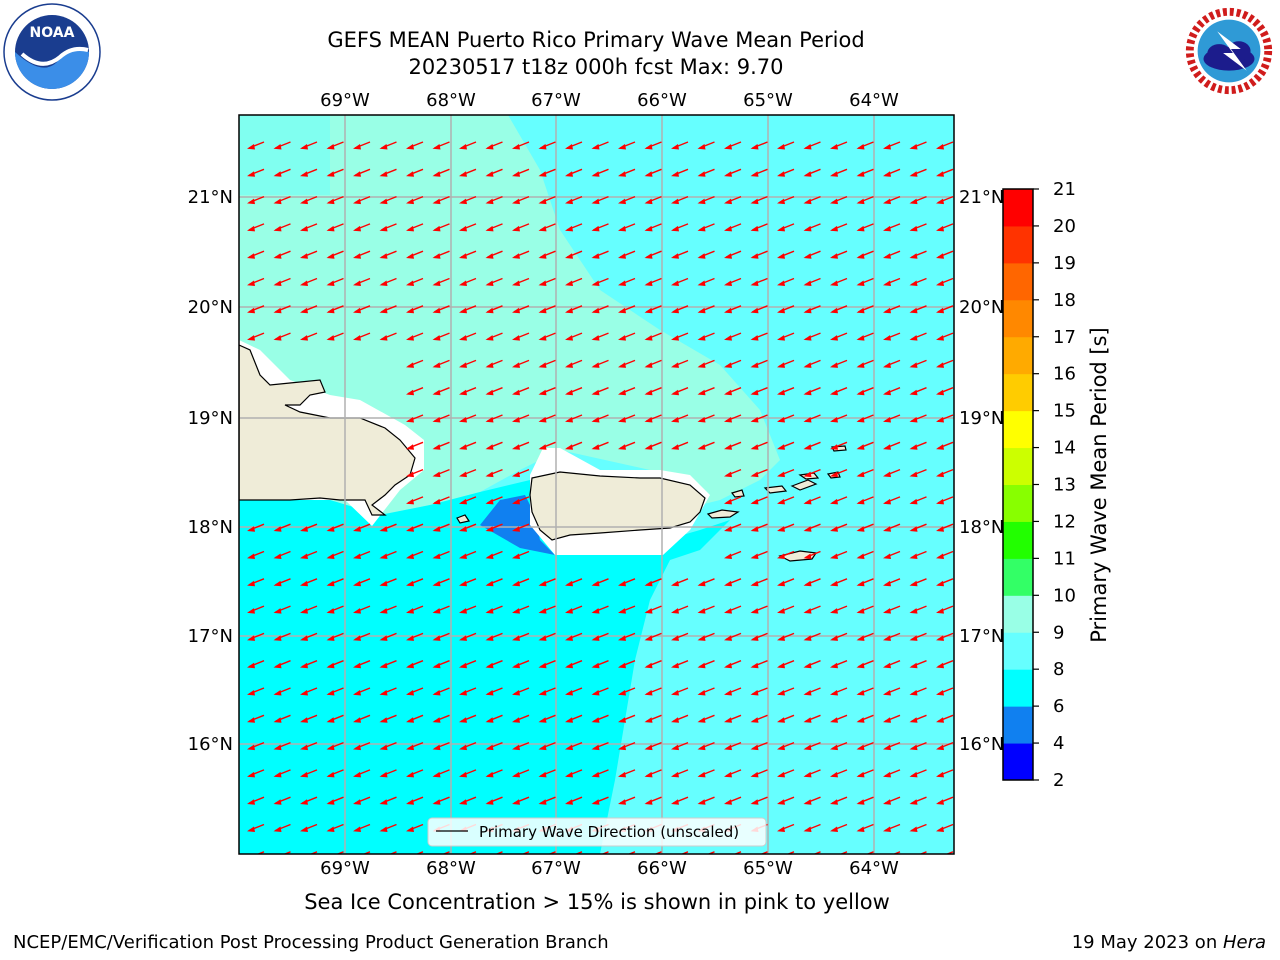 The image size is (1280, 960). I want to click on colorbar-tick-label: 6, so click(1058, 706).